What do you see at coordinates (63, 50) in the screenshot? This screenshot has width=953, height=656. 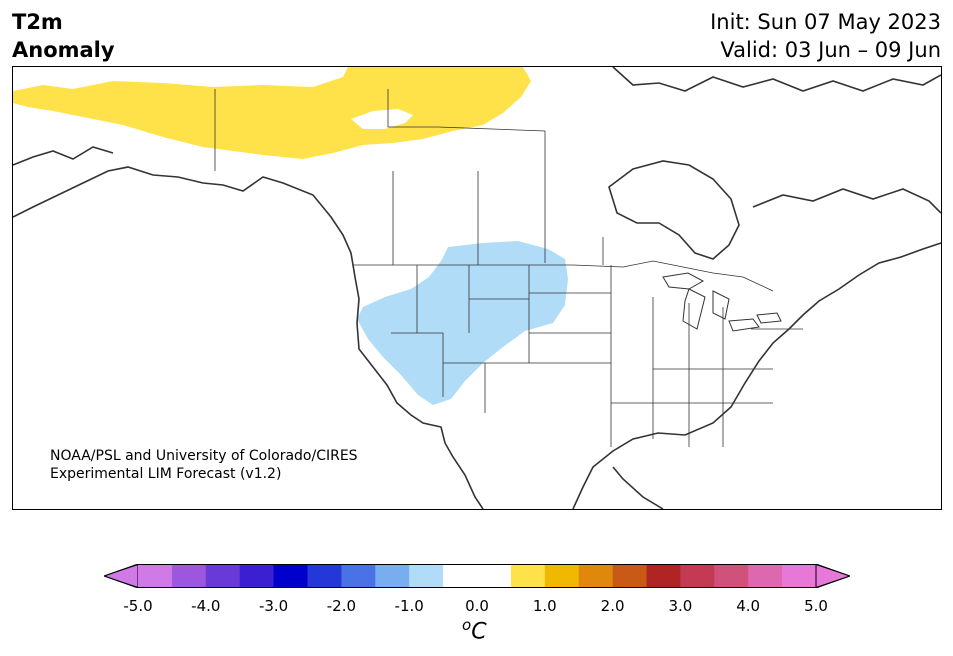 I see `anomaly-label: Anomaly` at bounding box center [63, 50].